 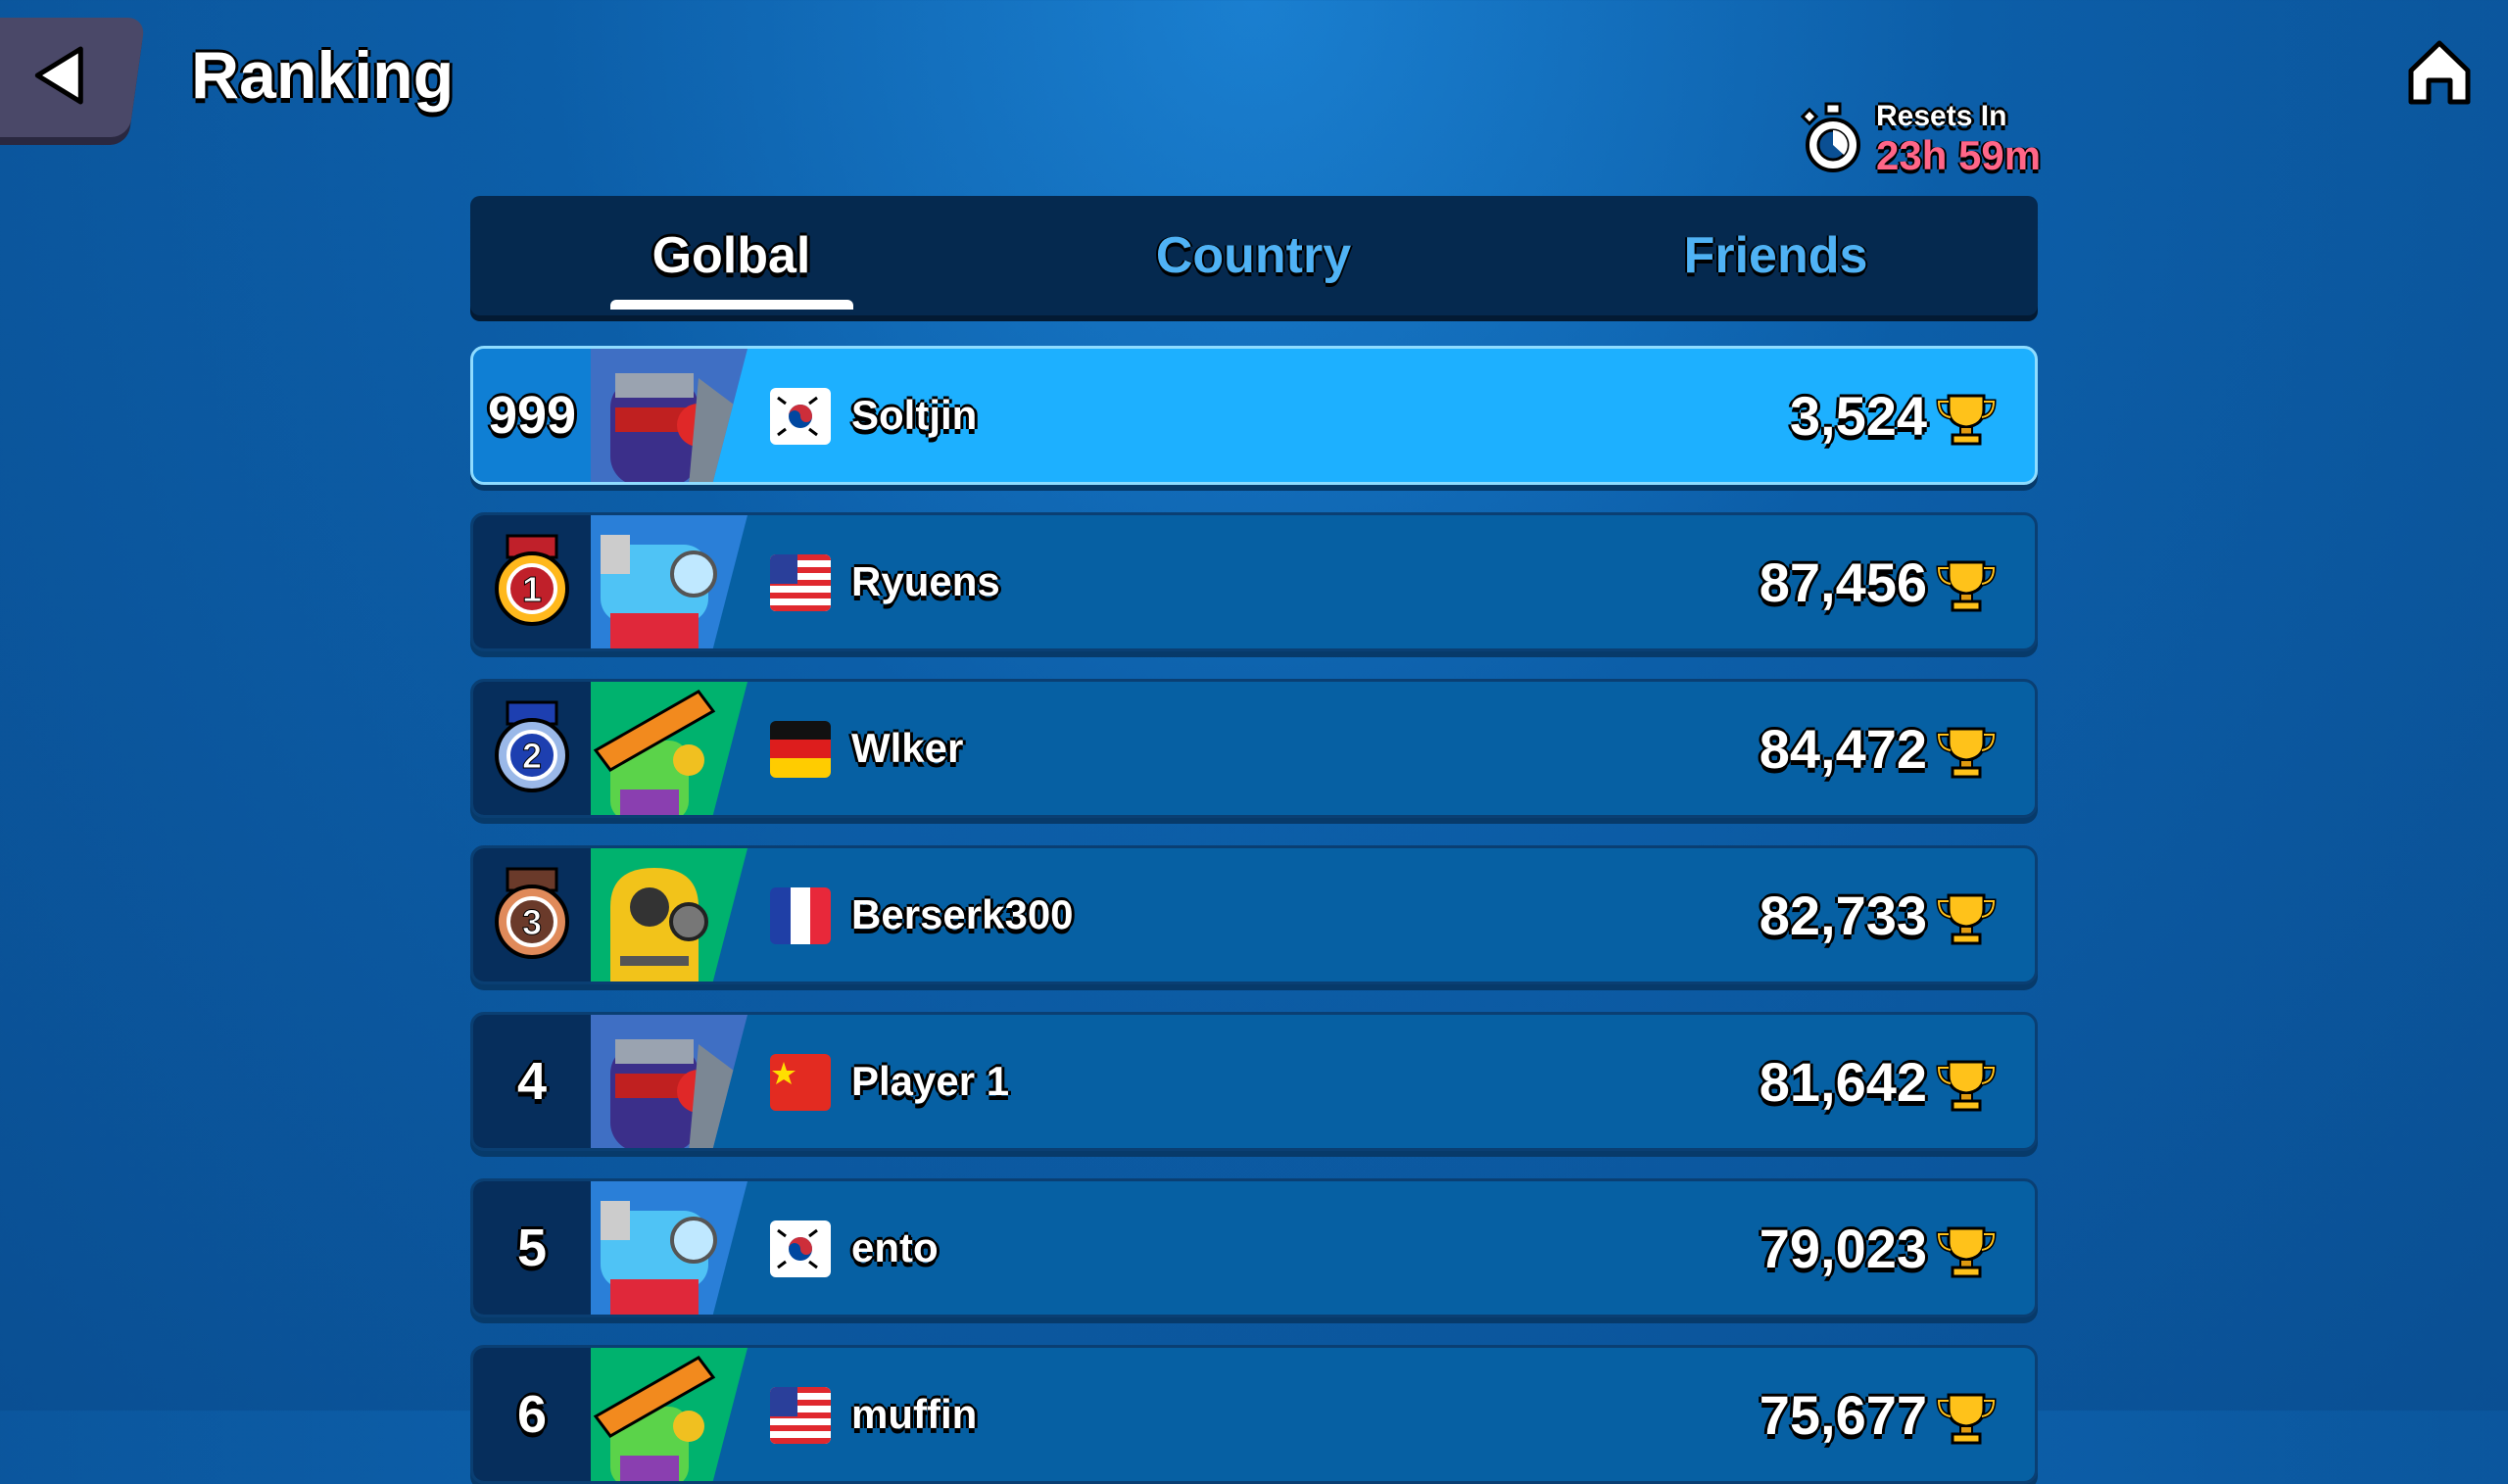 What do you see at coordinates (2439, 72) in the screenshot?
I see `home-icon` at bounding box center [2439, 72].